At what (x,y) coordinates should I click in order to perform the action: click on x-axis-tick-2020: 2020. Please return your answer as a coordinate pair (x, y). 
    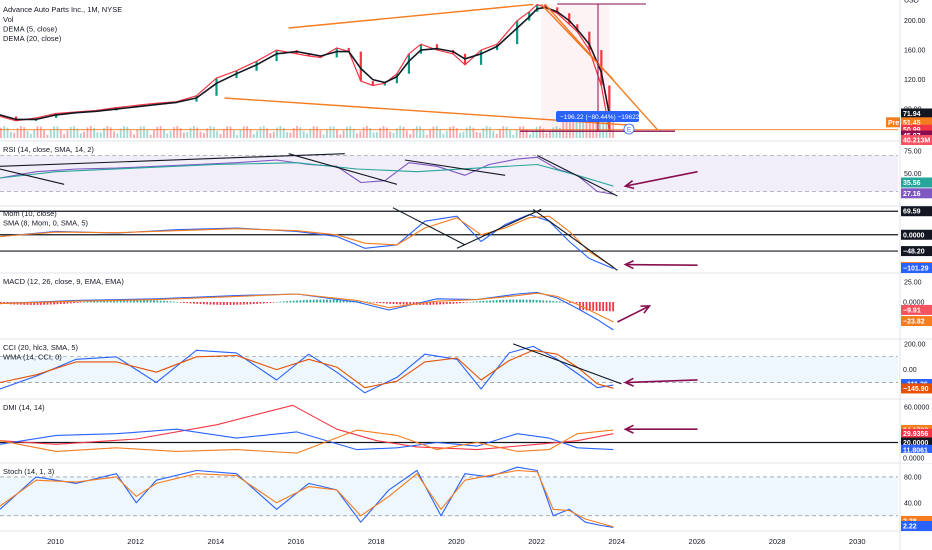
    Looking at the image, I should click on (456, 541).